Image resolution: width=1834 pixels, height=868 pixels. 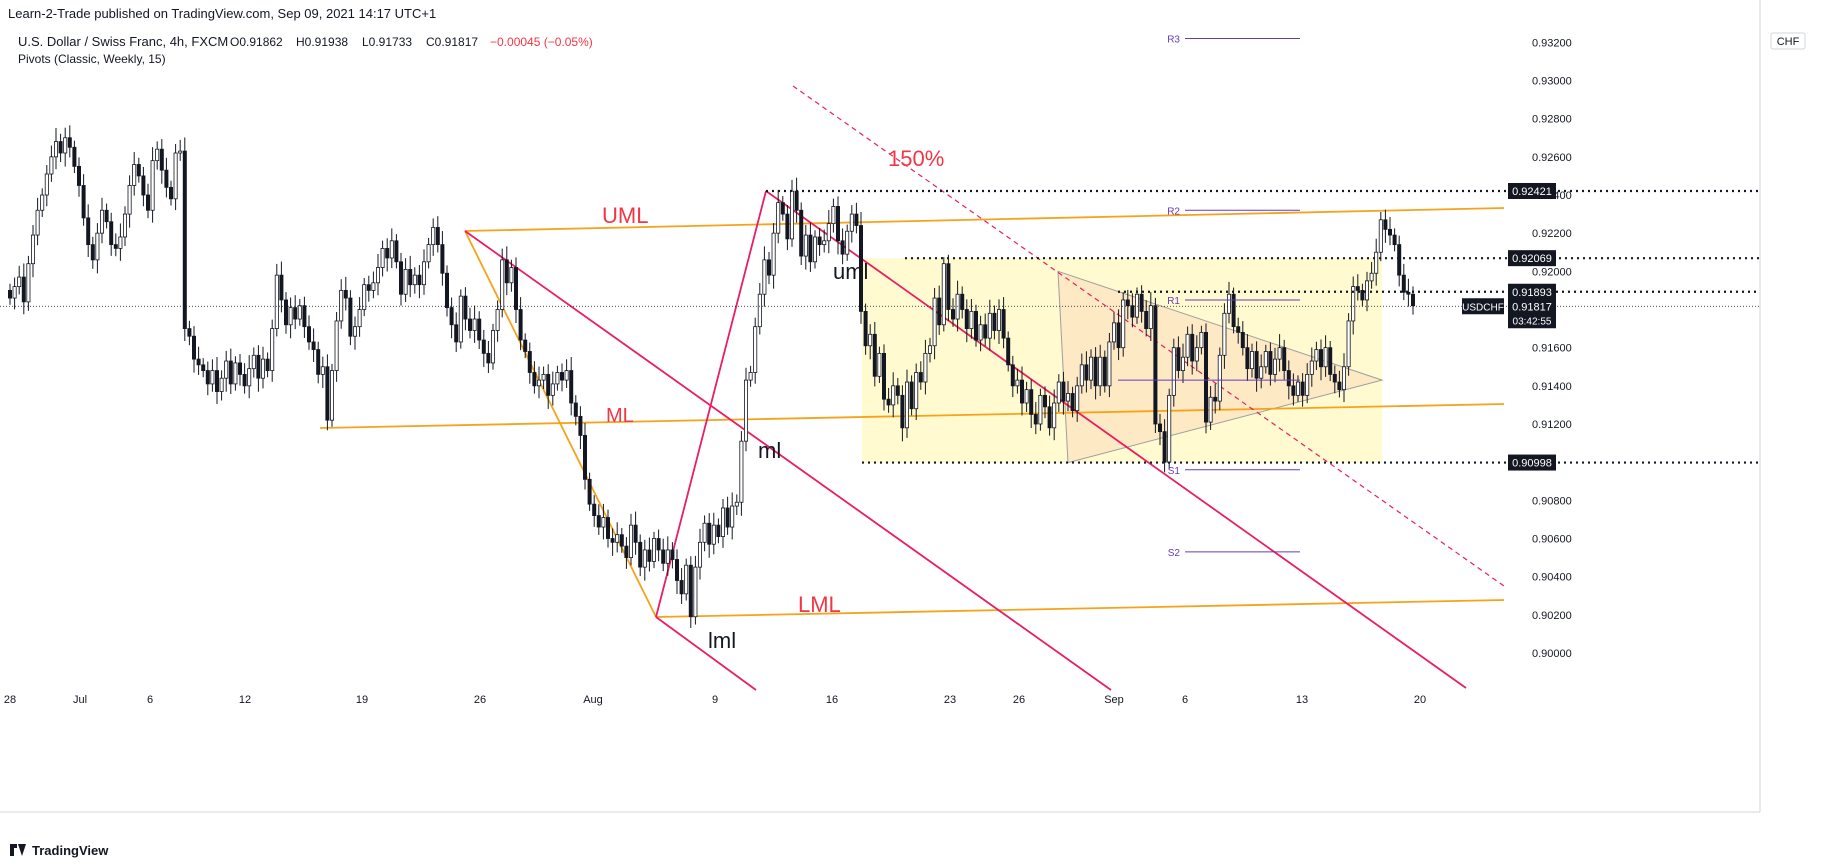 I want to click on ml-red-label: ml, so click(x=769, y=450).